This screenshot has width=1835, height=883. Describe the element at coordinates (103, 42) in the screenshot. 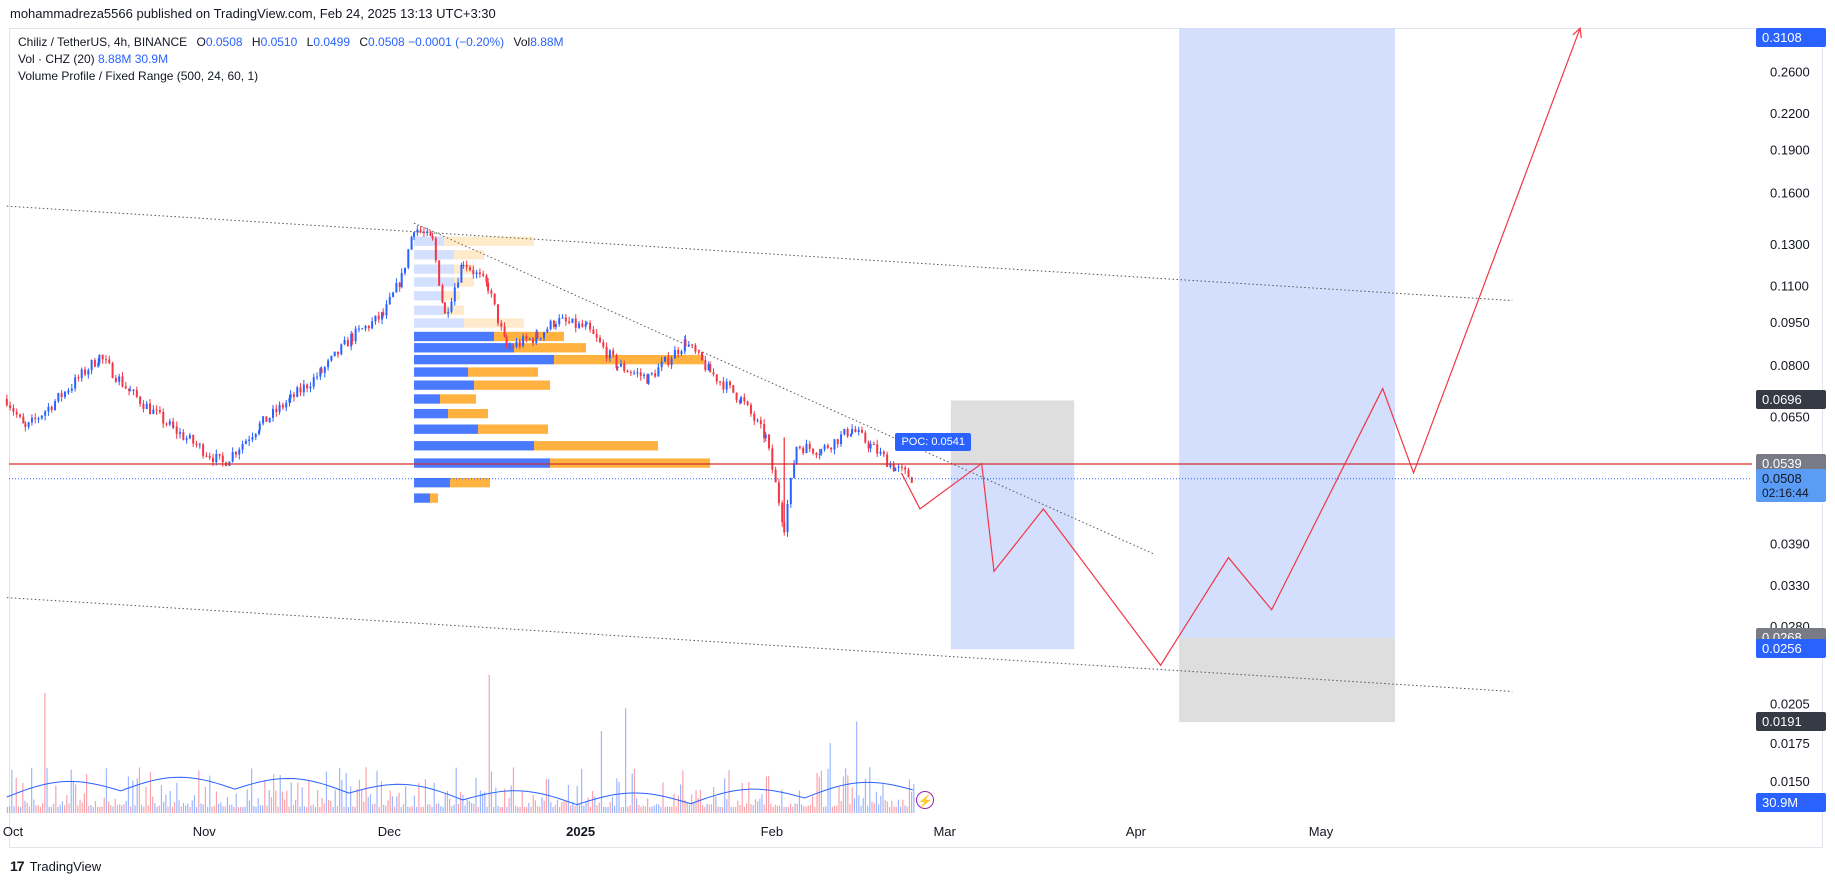

I see `symbol-title: Chiliz / TetherUS, 4h, BINANCE` at that location.